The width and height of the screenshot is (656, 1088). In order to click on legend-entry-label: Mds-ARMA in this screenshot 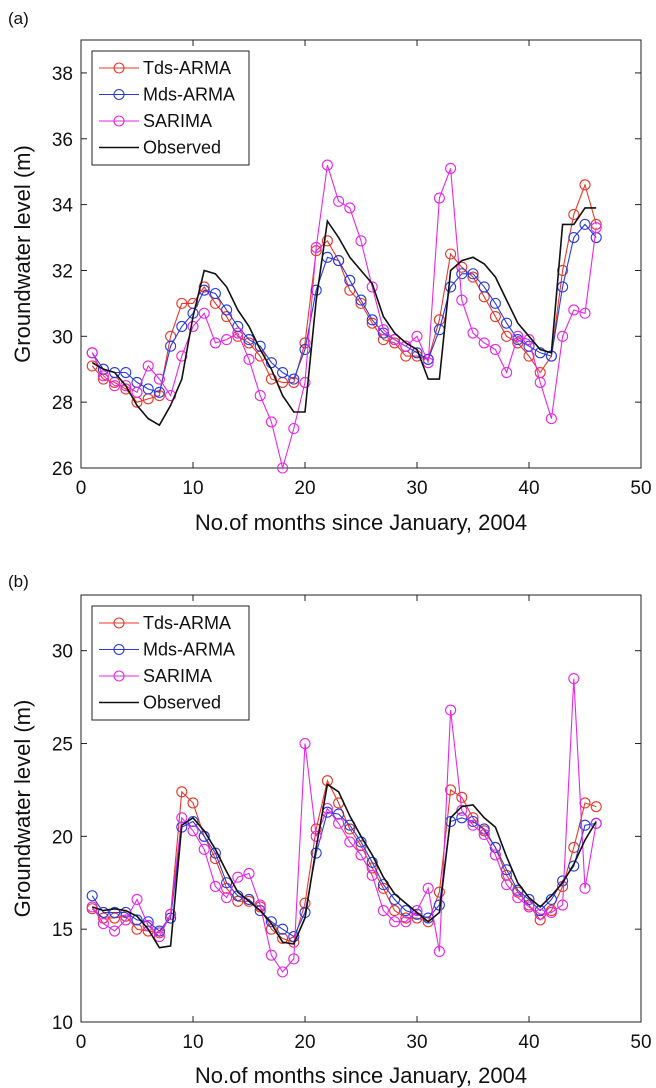, I will do `click(189, 95)`.